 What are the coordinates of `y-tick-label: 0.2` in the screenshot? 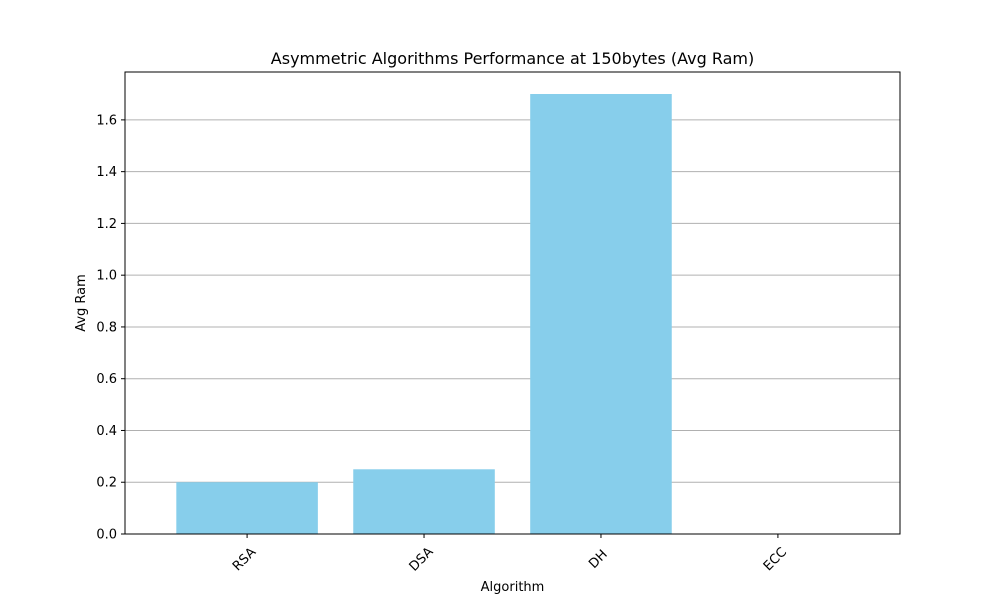 It's located at (106, 483).